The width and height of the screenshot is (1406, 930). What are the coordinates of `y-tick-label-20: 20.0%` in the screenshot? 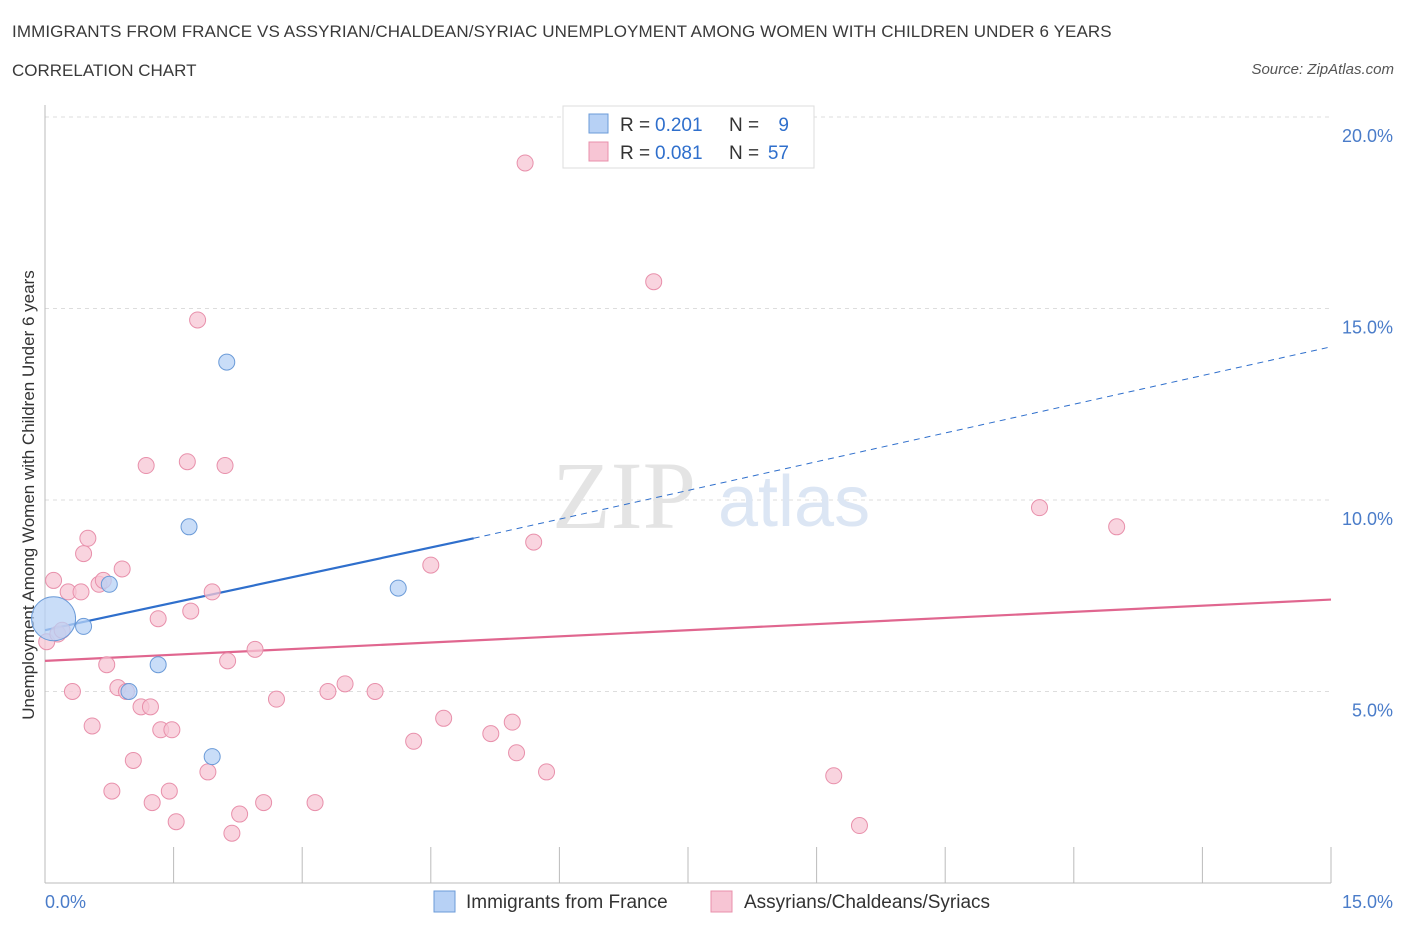 It's located at (1367, 136).